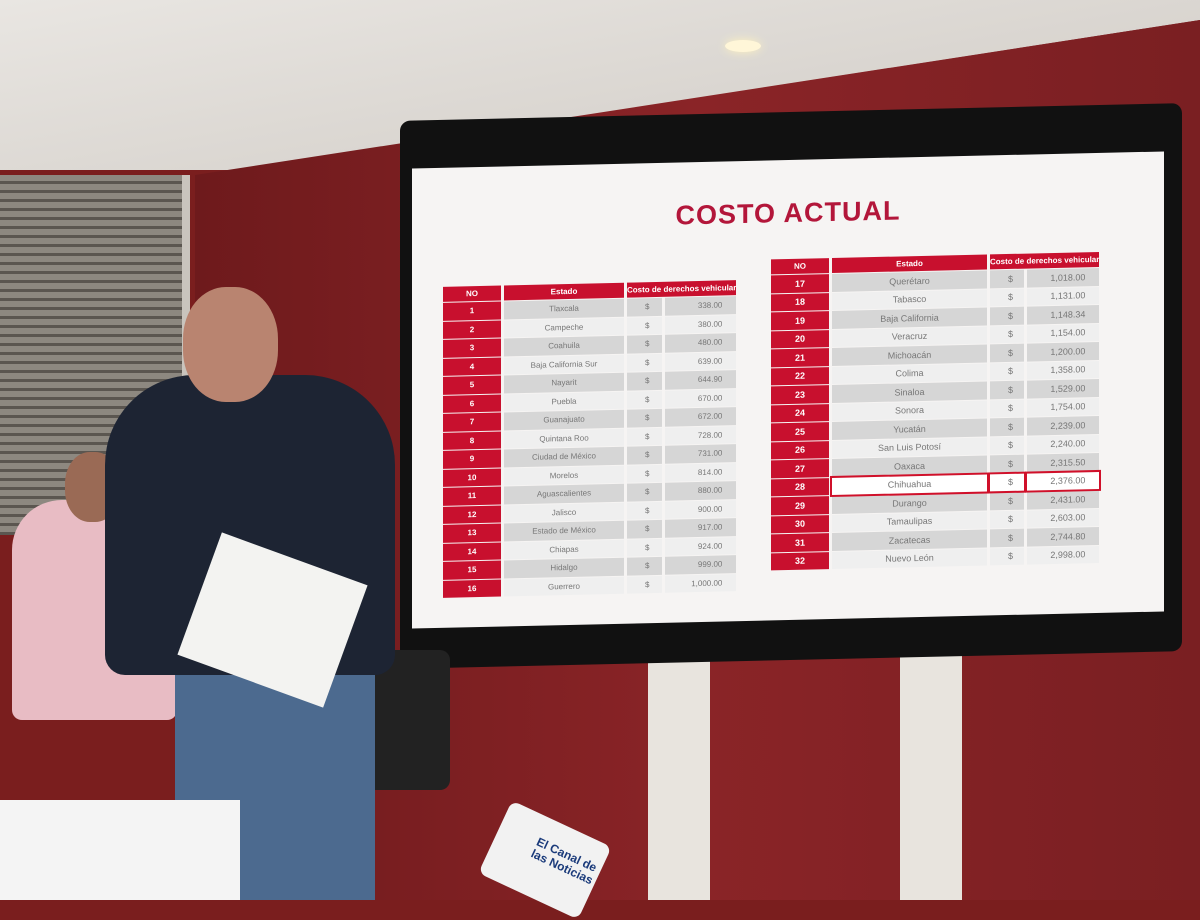 This screenshot has width=1200, height=920. I want to click on state-name: Baja California Sur, so click(564, 364).